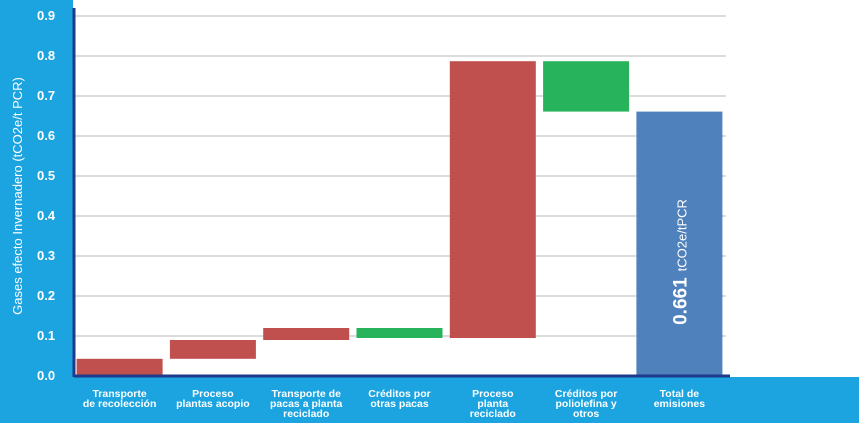 The height and width of the screenshot is (423, 859). I want to click on x-tick-label-line: Transporte, so click(119, 394).